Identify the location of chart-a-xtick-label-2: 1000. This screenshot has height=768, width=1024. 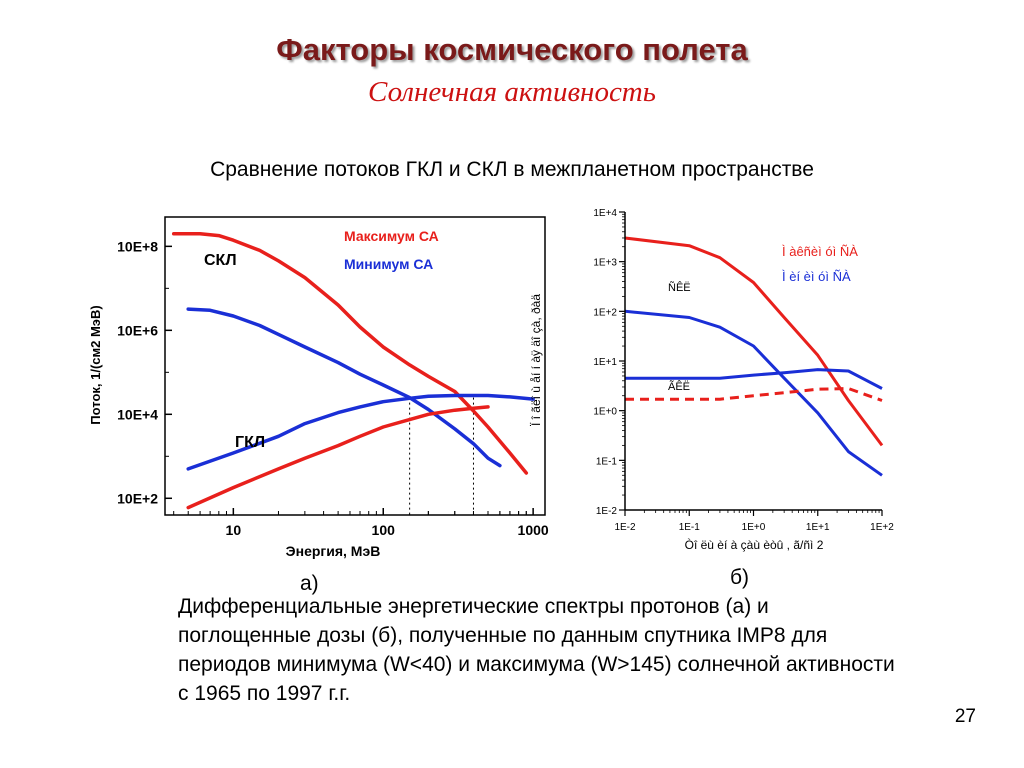
(533, 530).